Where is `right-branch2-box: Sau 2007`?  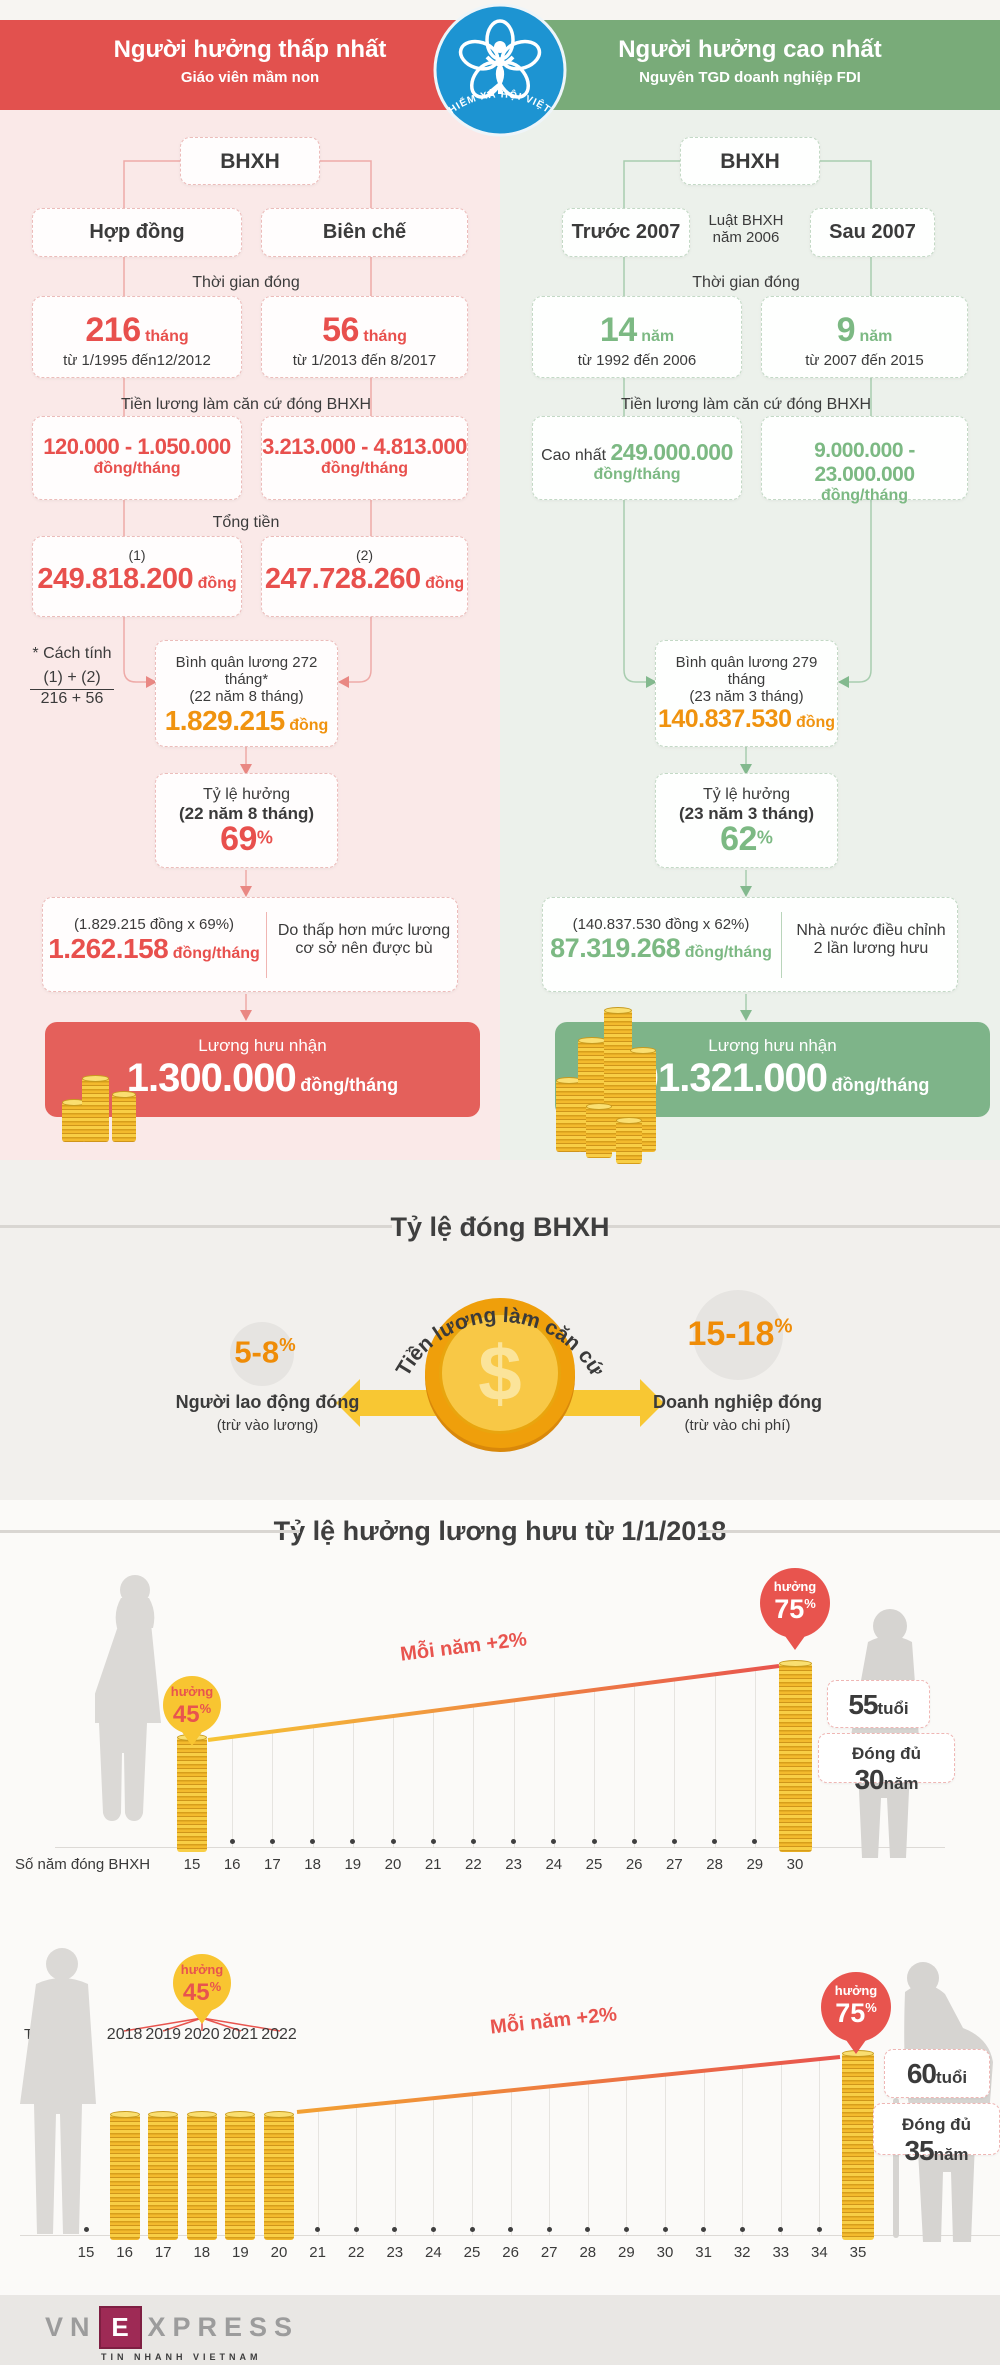 right-branch2-box: Sau 2007 is located at coordinates (872, 232).